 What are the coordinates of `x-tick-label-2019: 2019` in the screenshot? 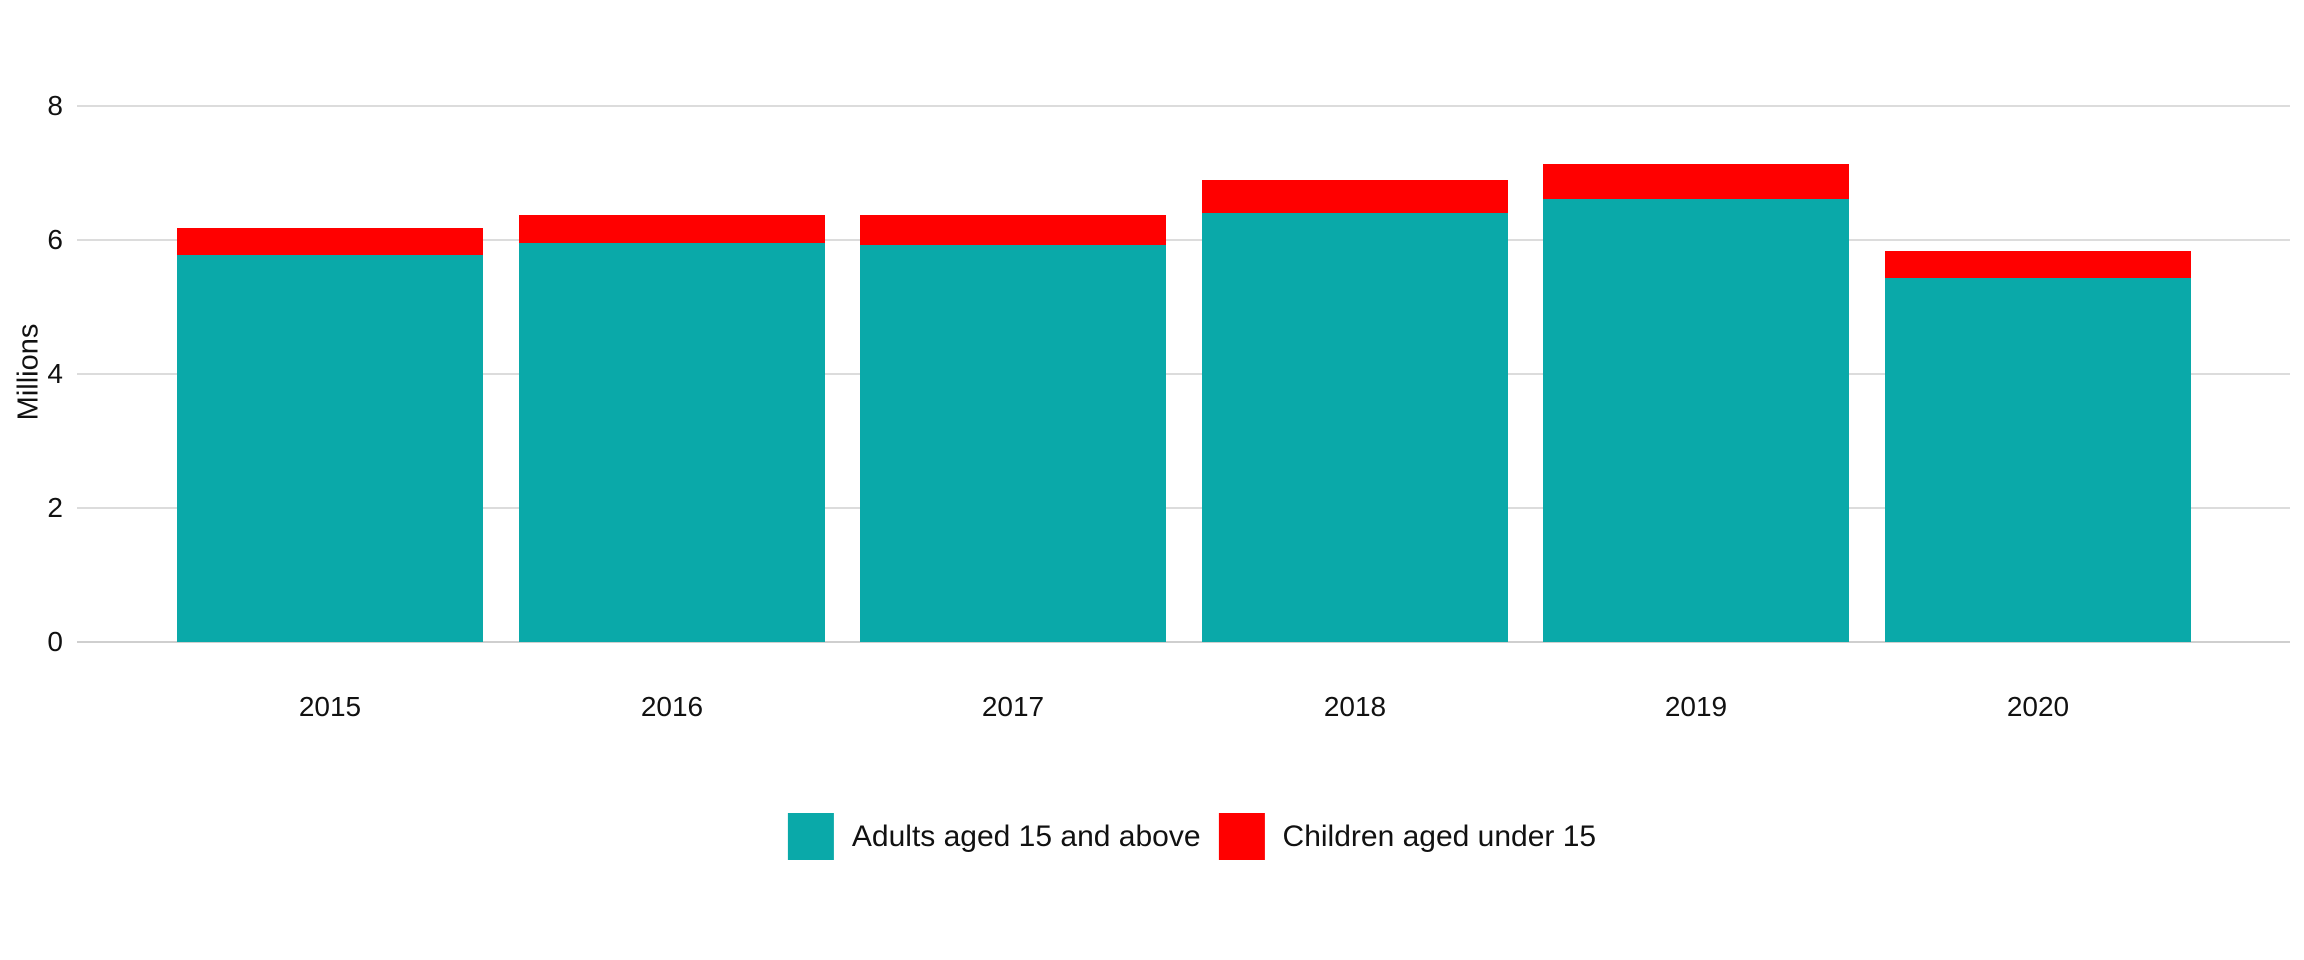 It's located at (1696, 706).